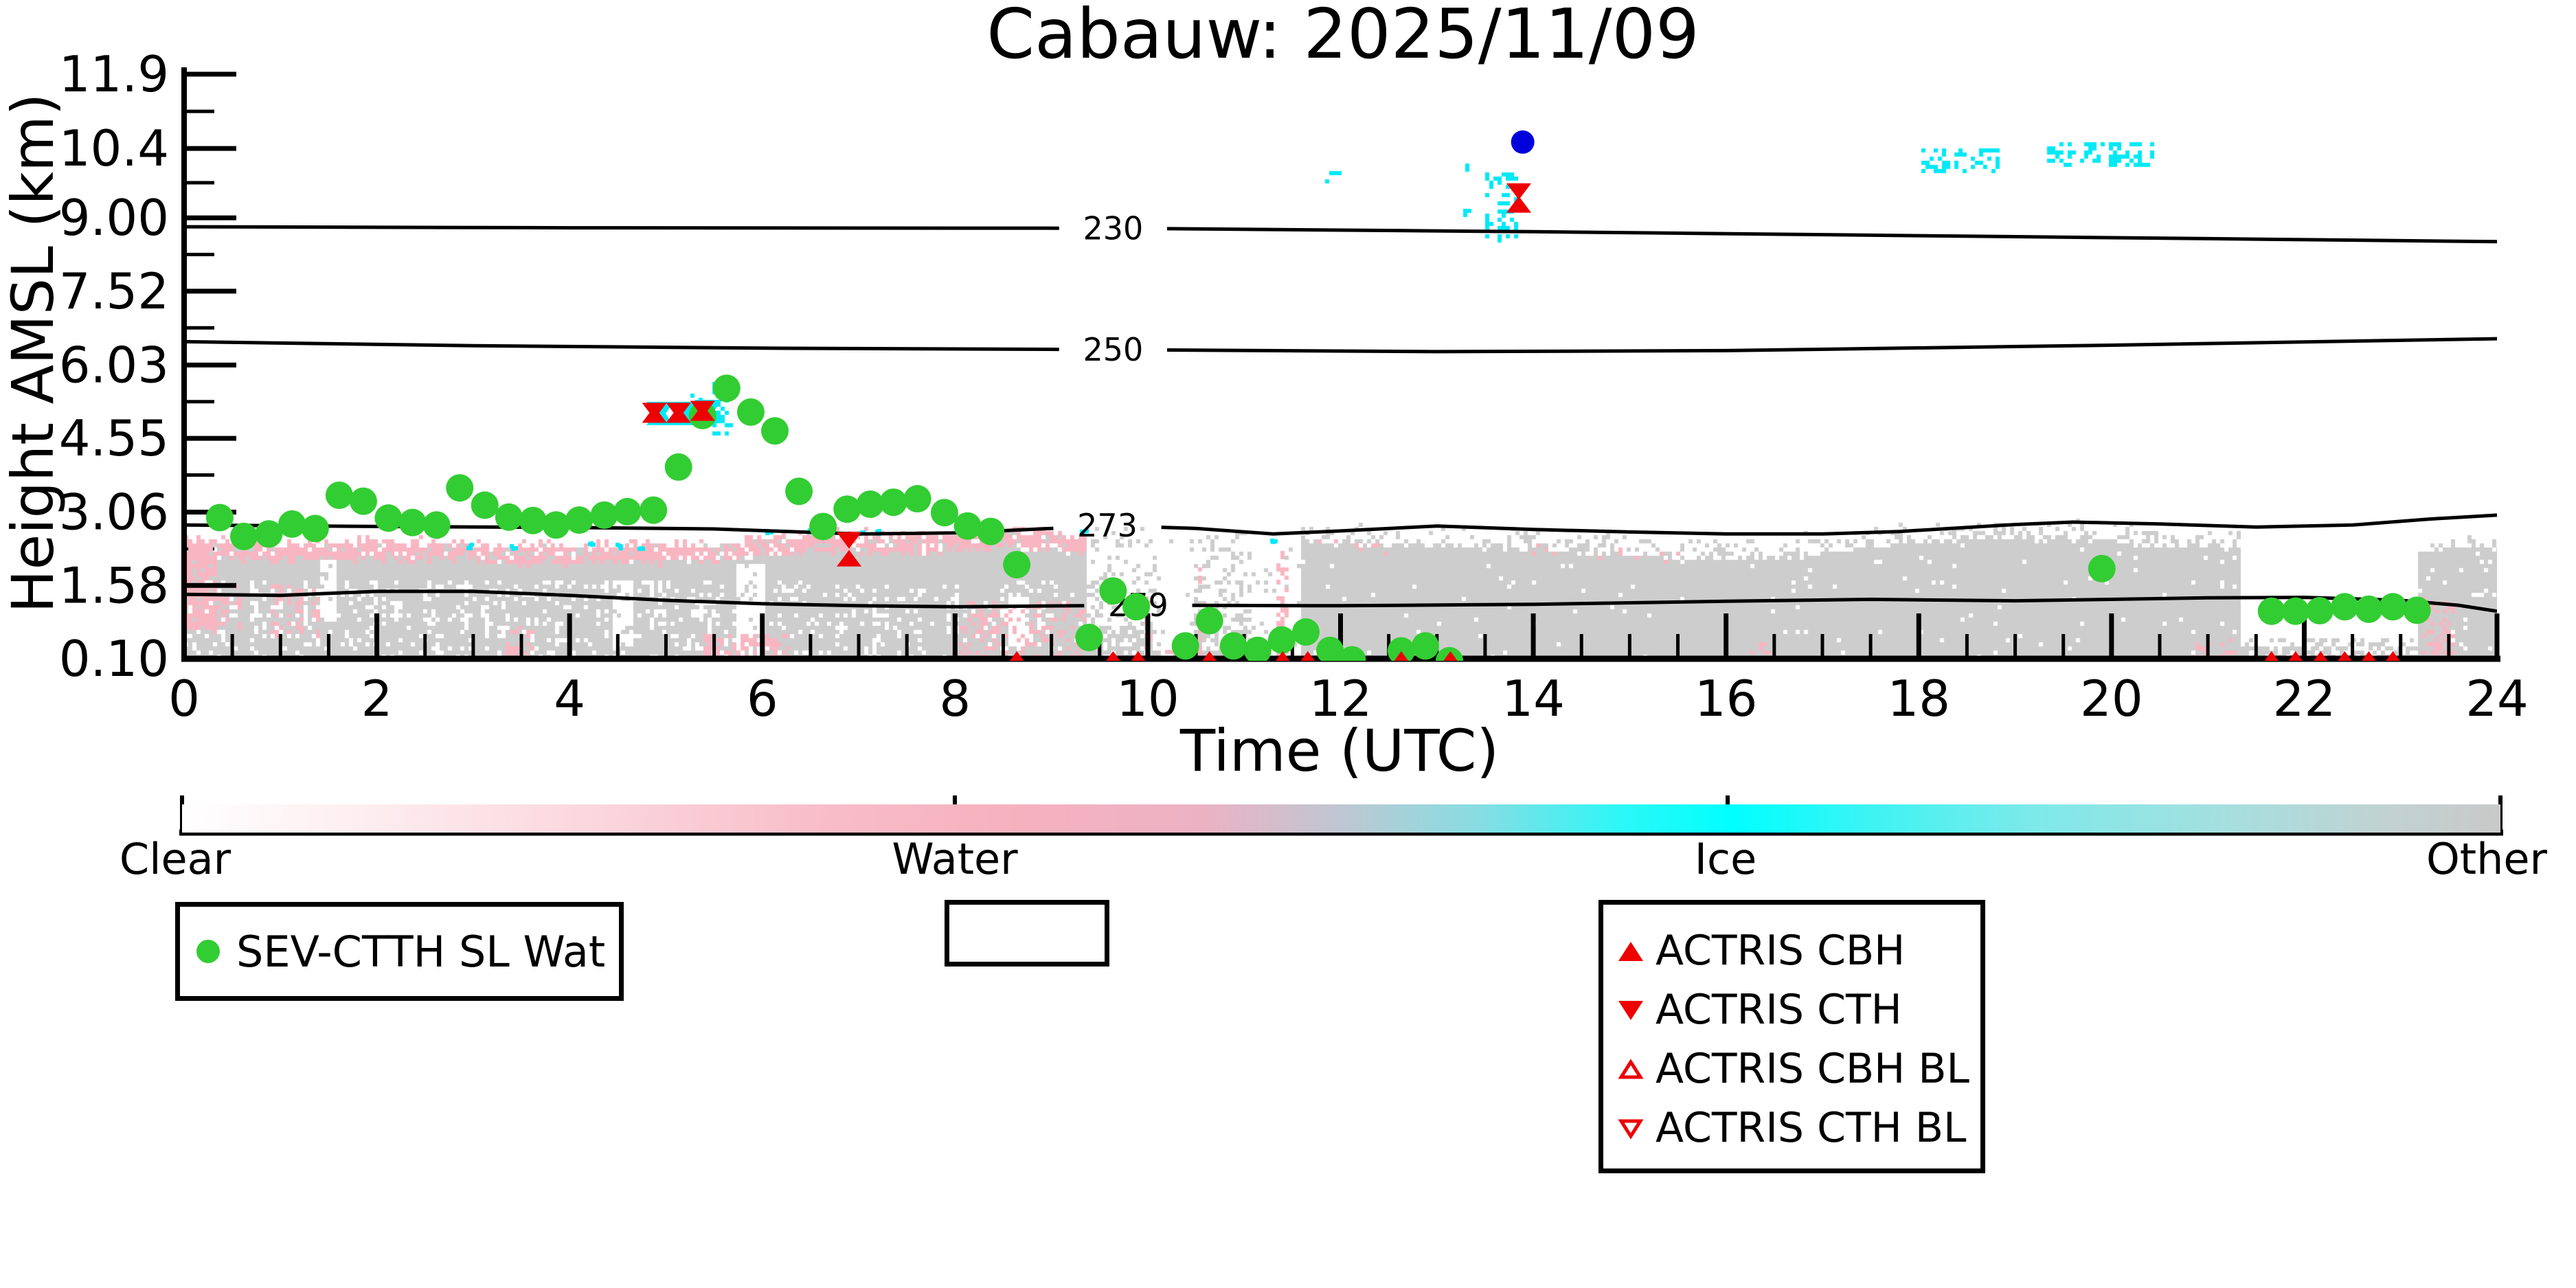  What do you see at coordinates (114, 365) in the screenshot?
I see `y-tick-label: 6.03` at bounding box center [114, 365].